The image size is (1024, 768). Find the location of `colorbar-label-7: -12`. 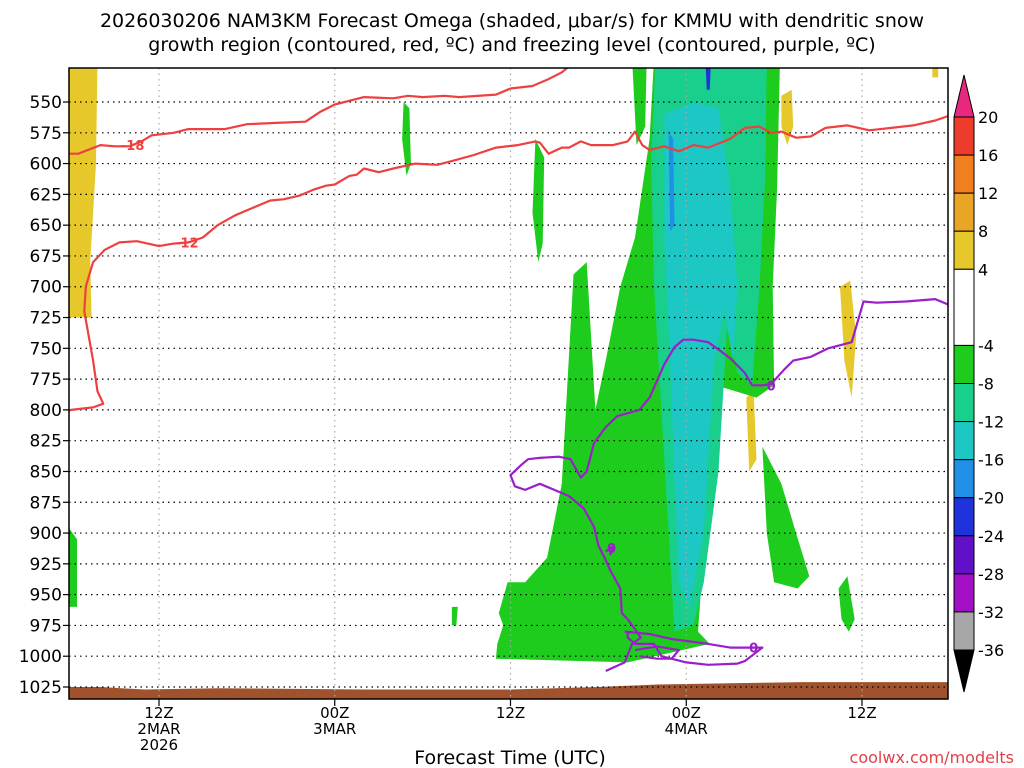

colorbar-label-7: -12 is located at coordinates (991, 422).